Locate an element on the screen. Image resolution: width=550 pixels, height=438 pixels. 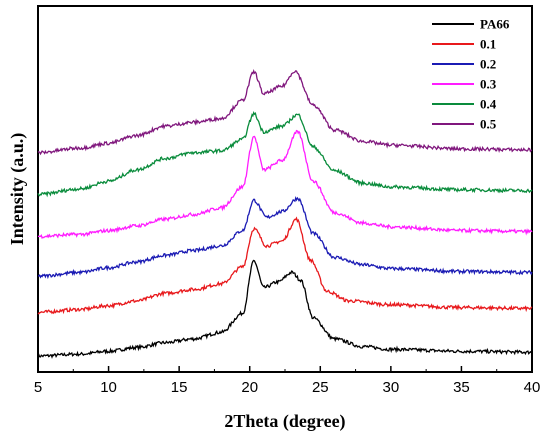
x-tick-label: 15 is located at coordinates (179, 387).